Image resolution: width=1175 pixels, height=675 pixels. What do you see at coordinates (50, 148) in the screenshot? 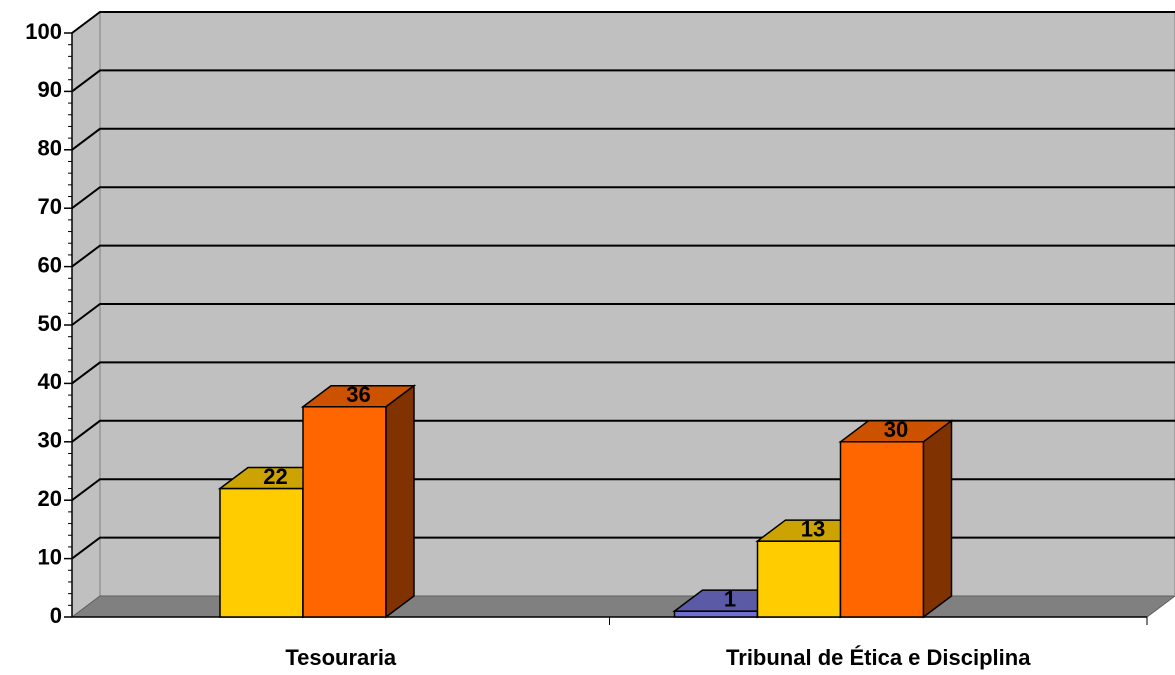
I see `y-tick-label: 80` at bounding box center [50, 148].